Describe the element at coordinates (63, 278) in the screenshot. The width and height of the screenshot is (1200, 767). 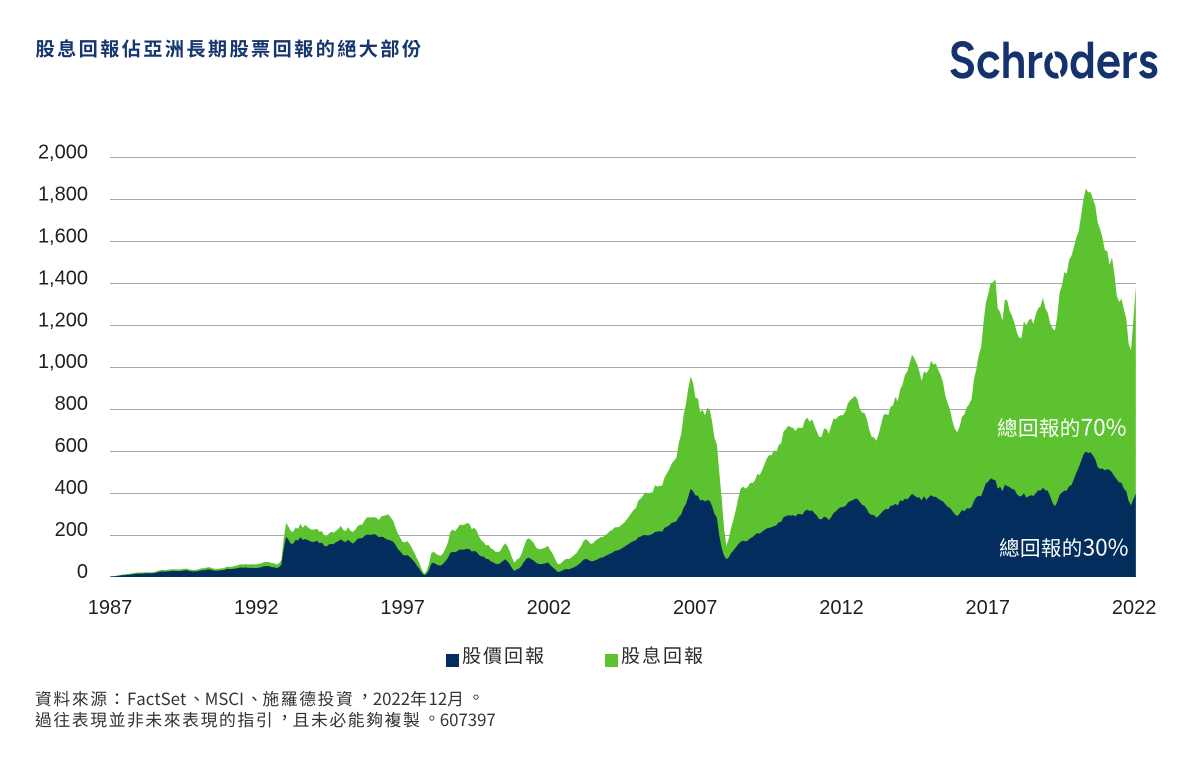
I see `svg-text: 1,400` at that location.